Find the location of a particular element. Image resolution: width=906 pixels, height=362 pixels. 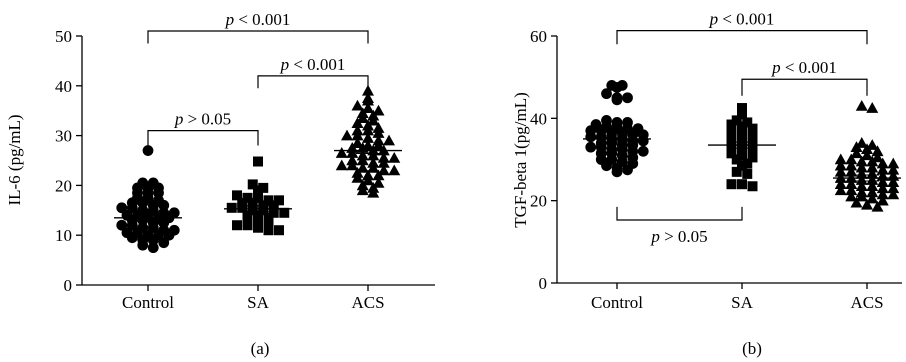

y-tick-label: 40 is located at coordinates (538, 118).